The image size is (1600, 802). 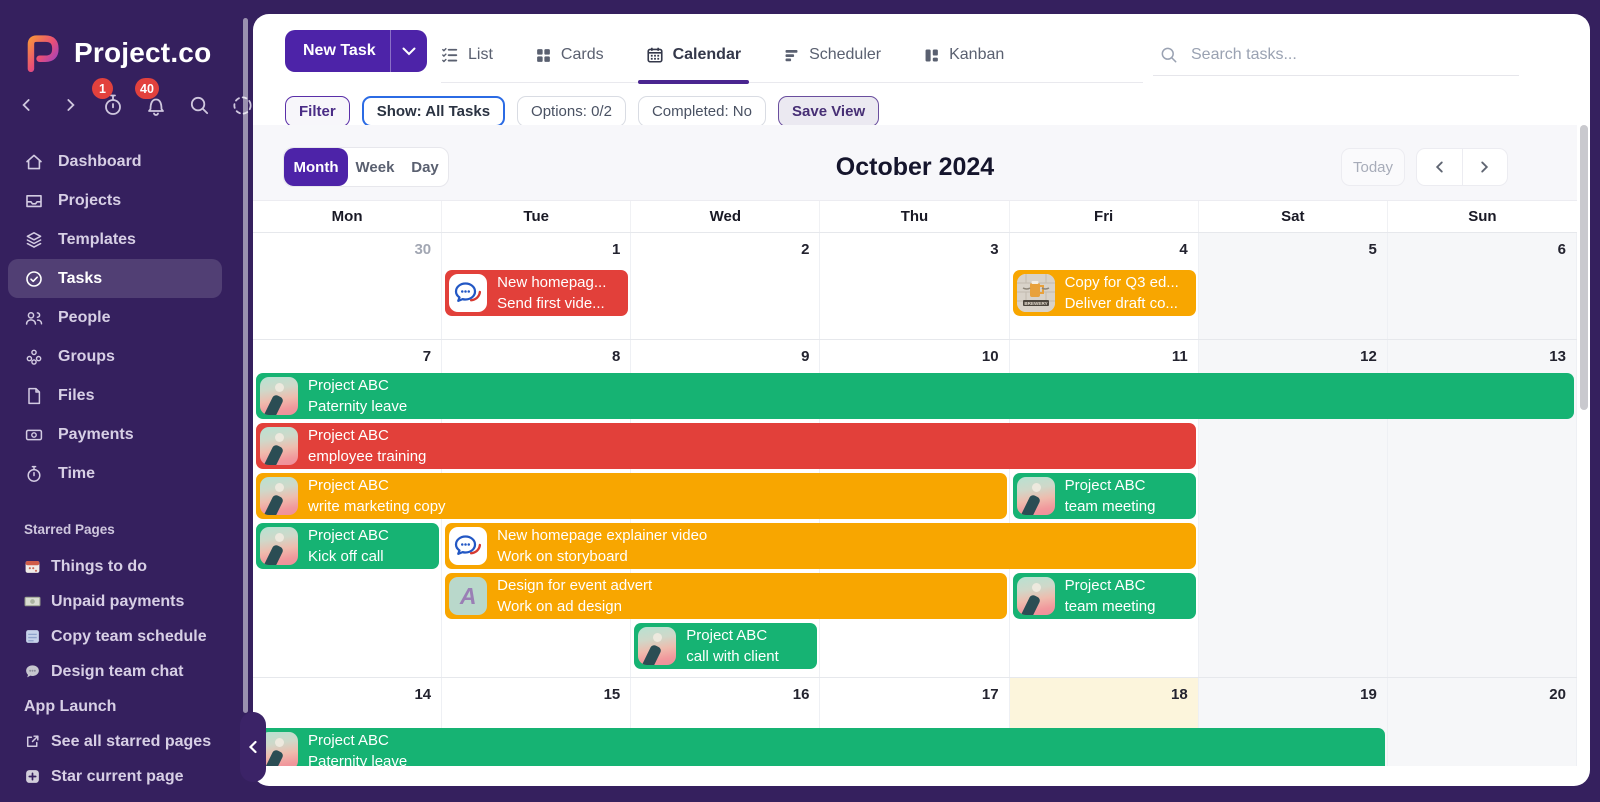 I want to click on logo-text: Project.co, so click(x=143, y=52).